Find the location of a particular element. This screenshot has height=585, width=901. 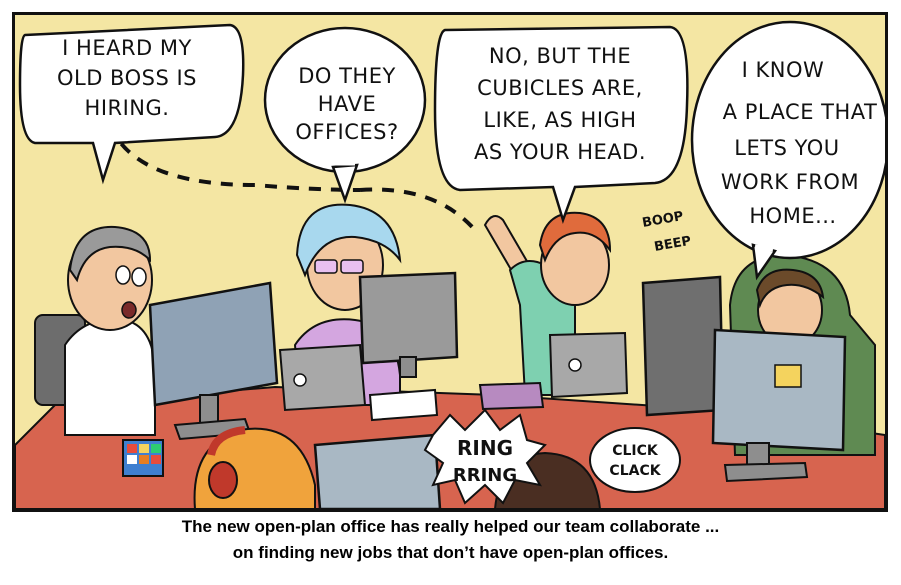

sfx-beep: BEEP is located at coordinates (672, 244).